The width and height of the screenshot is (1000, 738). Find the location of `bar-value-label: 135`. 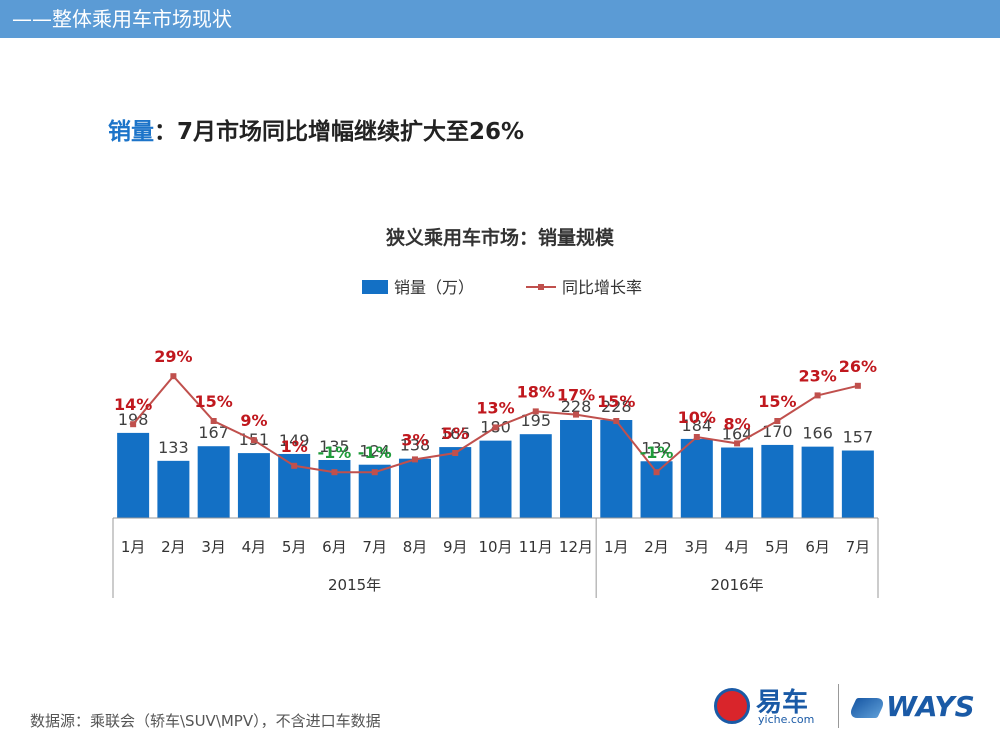

bar-value-label: 135 is located at coordinates (334, 446).